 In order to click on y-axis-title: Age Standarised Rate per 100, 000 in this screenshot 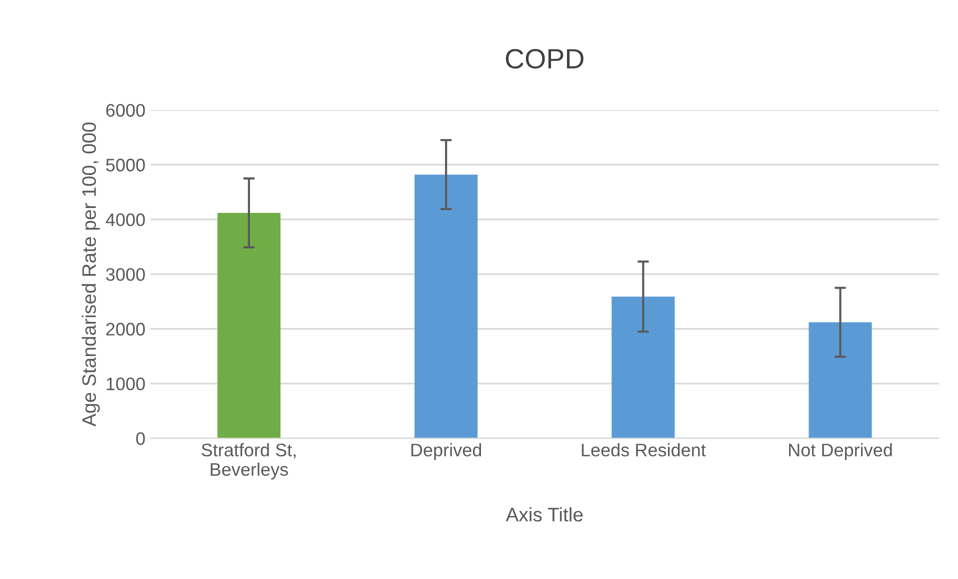, I will do `click(91, 274)`.